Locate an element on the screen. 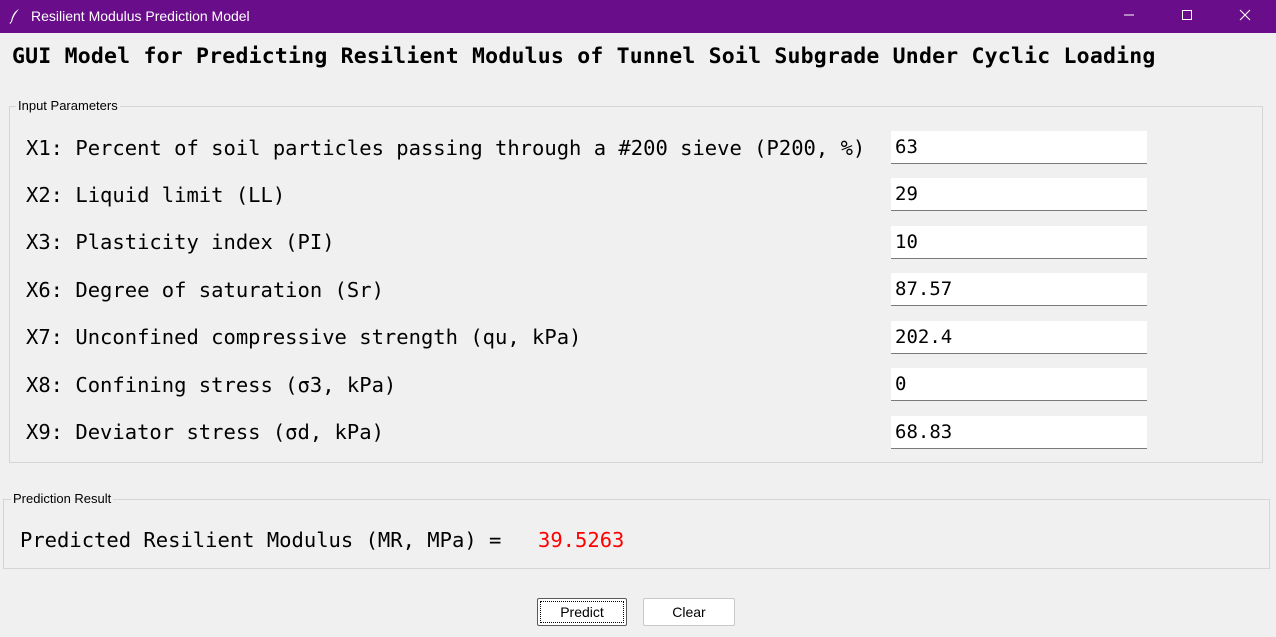 The width and height of the screenshot is (1276, 637). prediction-result-legend: Prediction Result is located at coordinates (62, 498).